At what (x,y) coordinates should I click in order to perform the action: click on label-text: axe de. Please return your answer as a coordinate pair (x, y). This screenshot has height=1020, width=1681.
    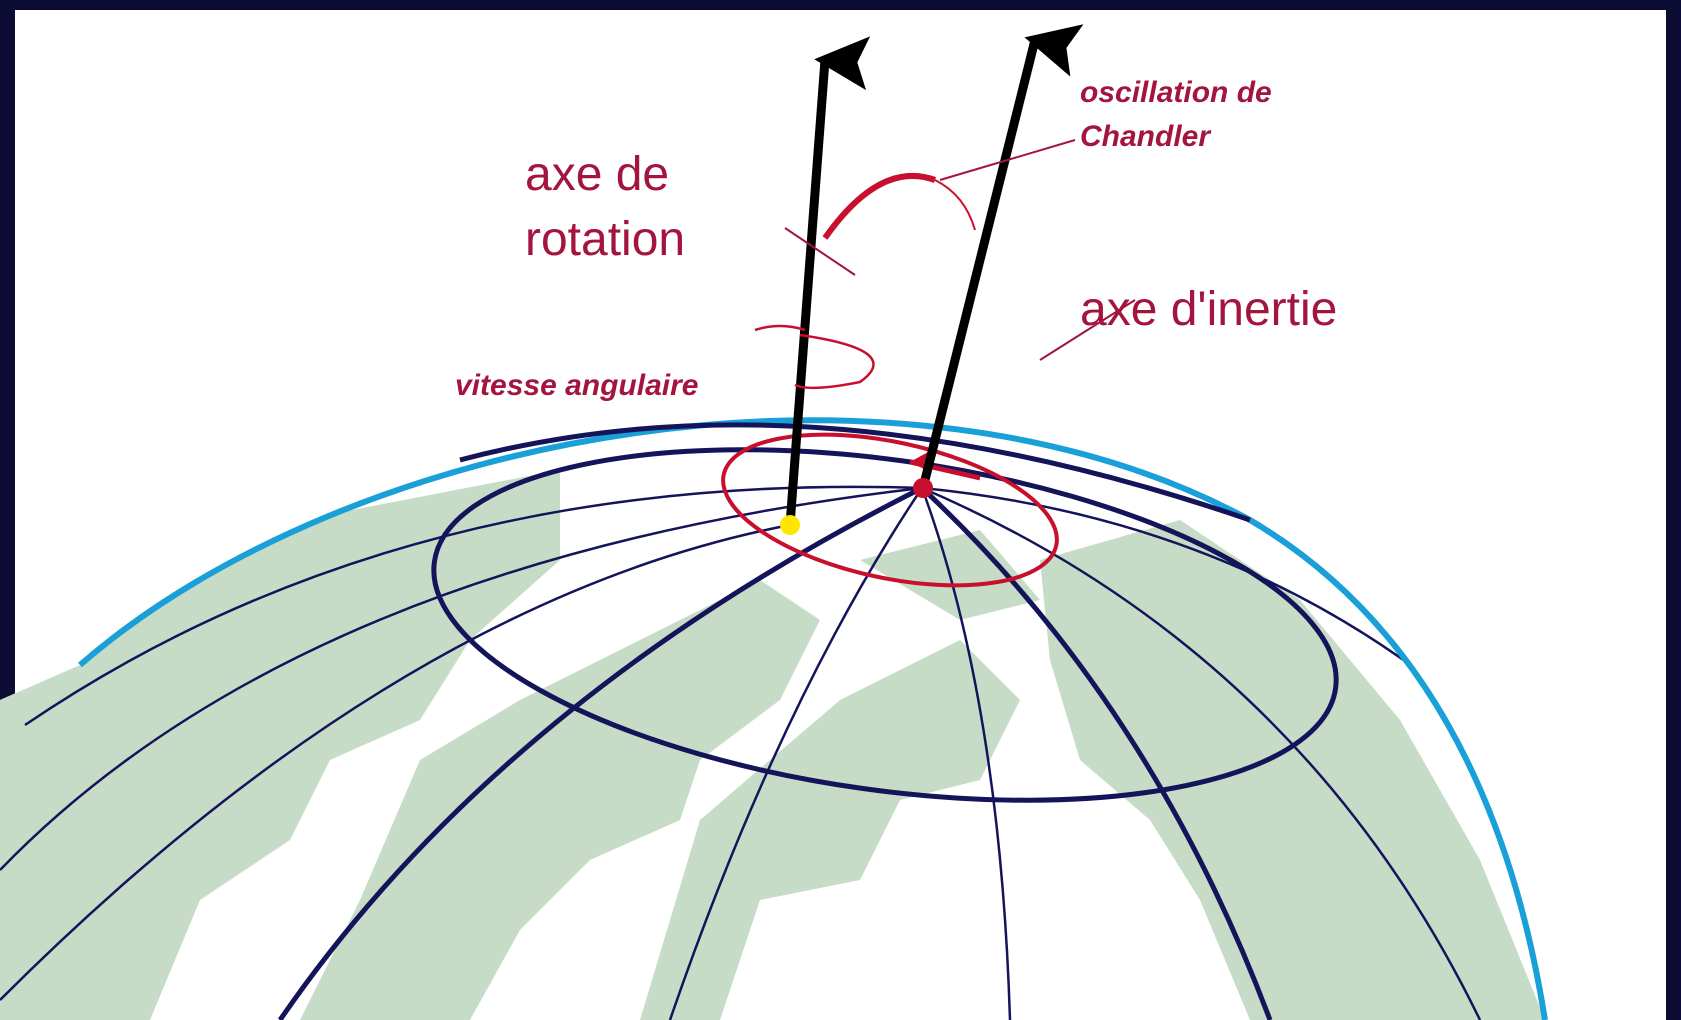
    Looking at the image, I should click on (597, 174).